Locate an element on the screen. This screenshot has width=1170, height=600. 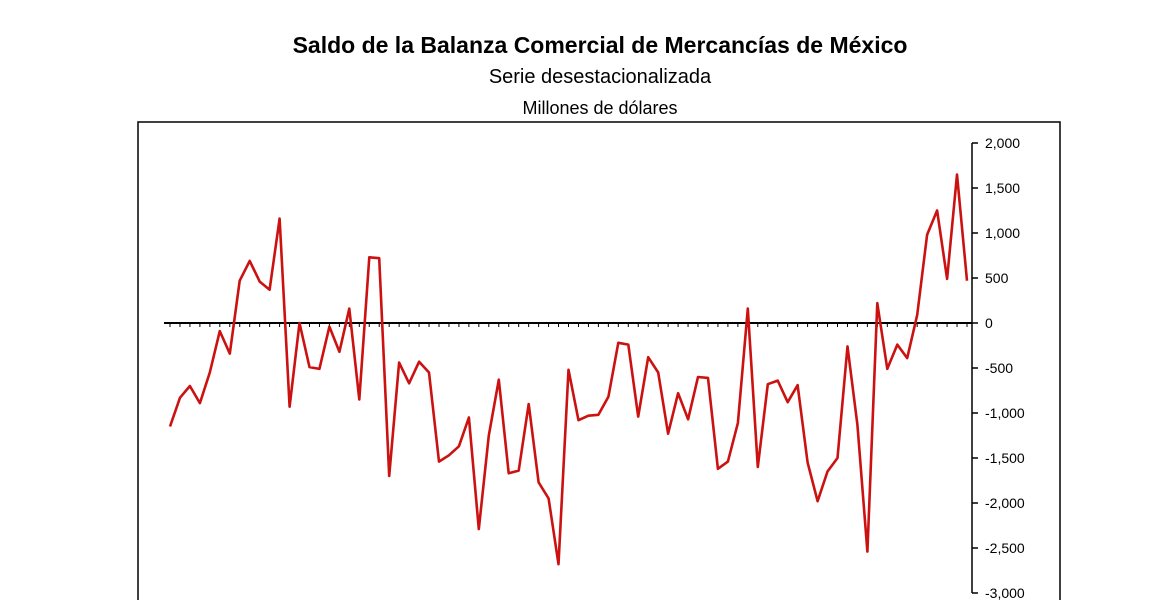
y-tick-label: 2,000 is located at coordinates (1002, 143).